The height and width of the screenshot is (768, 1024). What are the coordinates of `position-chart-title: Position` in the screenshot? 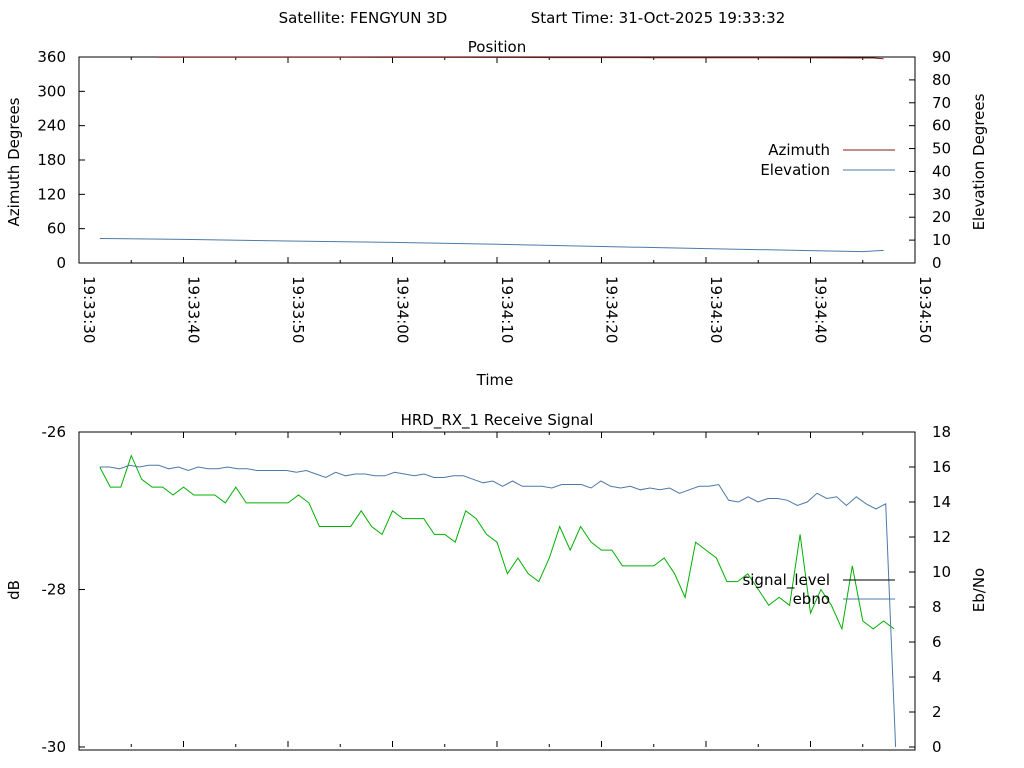 It's located at (497, 47).